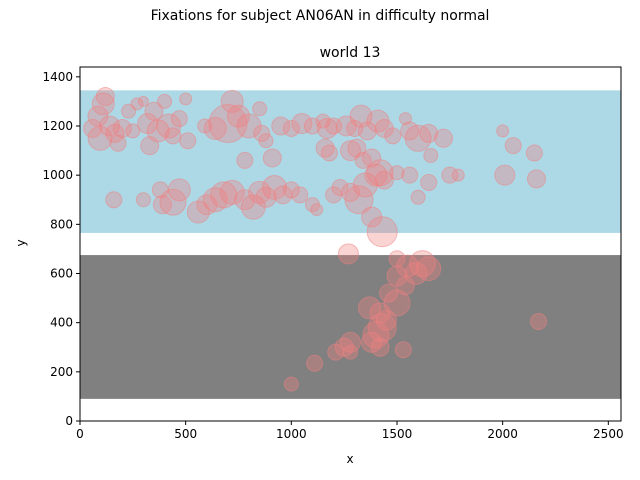  I want to click on x-tick-label: 2500, so click(608, 434).